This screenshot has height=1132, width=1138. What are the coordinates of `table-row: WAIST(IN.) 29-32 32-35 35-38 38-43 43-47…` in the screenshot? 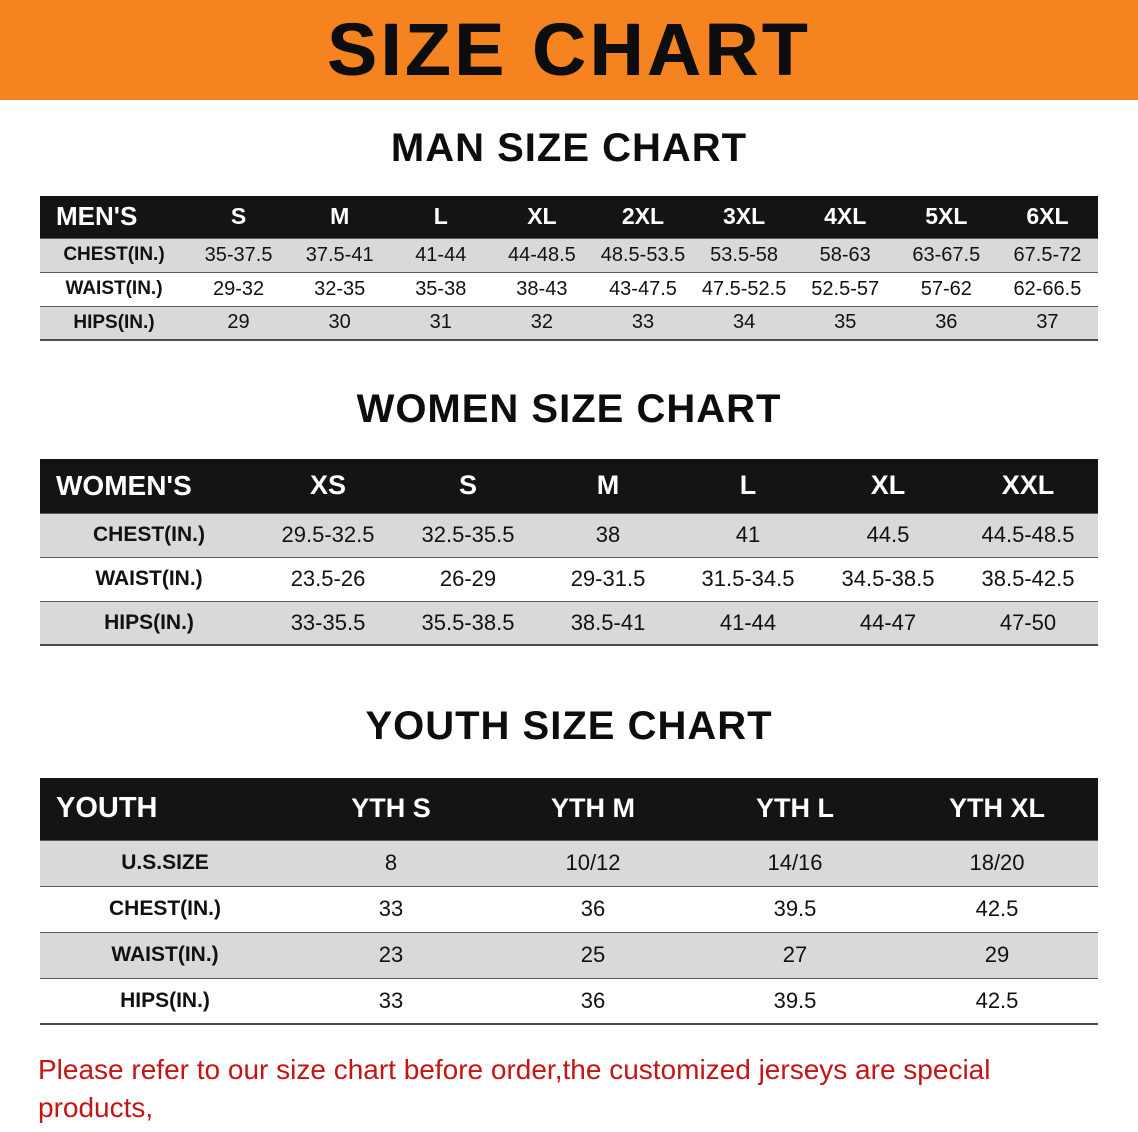 It's located at (569, 289).